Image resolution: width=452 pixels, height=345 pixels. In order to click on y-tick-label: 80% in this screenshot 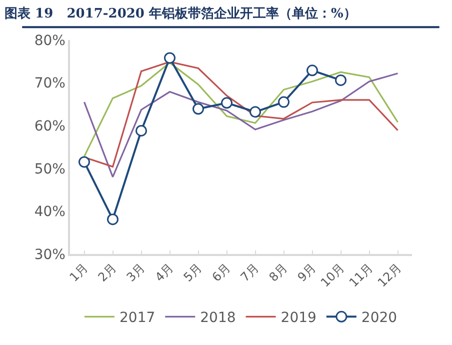, I will do `click(50, 40)`.